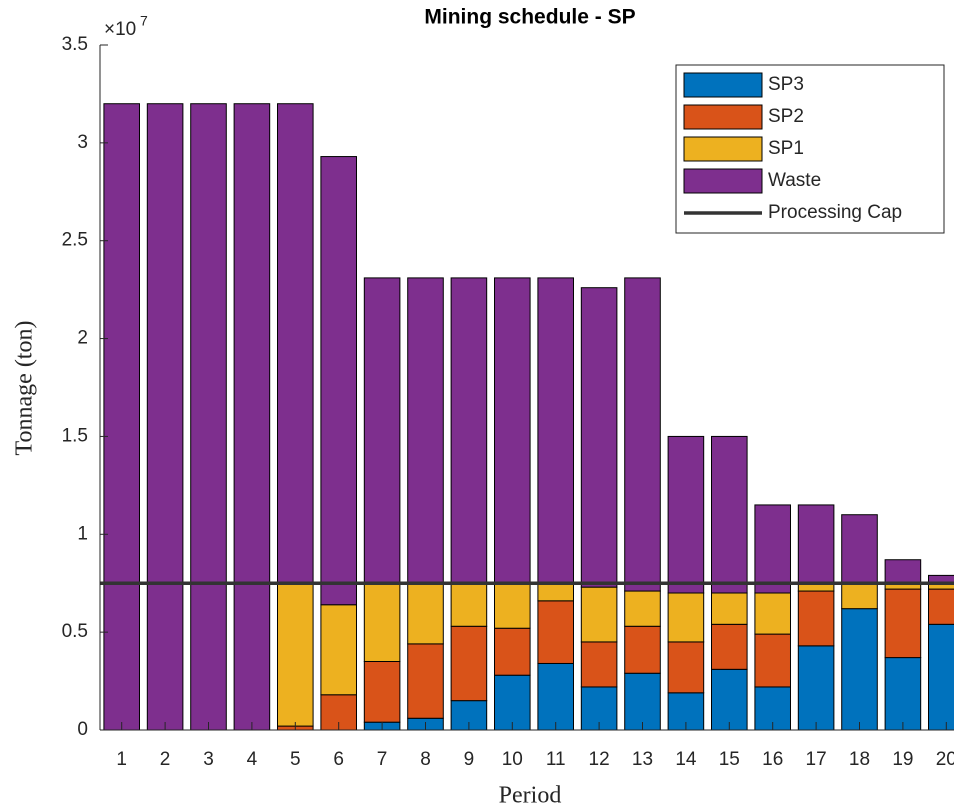 This screenshot has height=811, width=954. What do you see at coordinates (425, 759) in the screenshot?
I see `x-tick-label: 8` at bounding box center [425, 759].